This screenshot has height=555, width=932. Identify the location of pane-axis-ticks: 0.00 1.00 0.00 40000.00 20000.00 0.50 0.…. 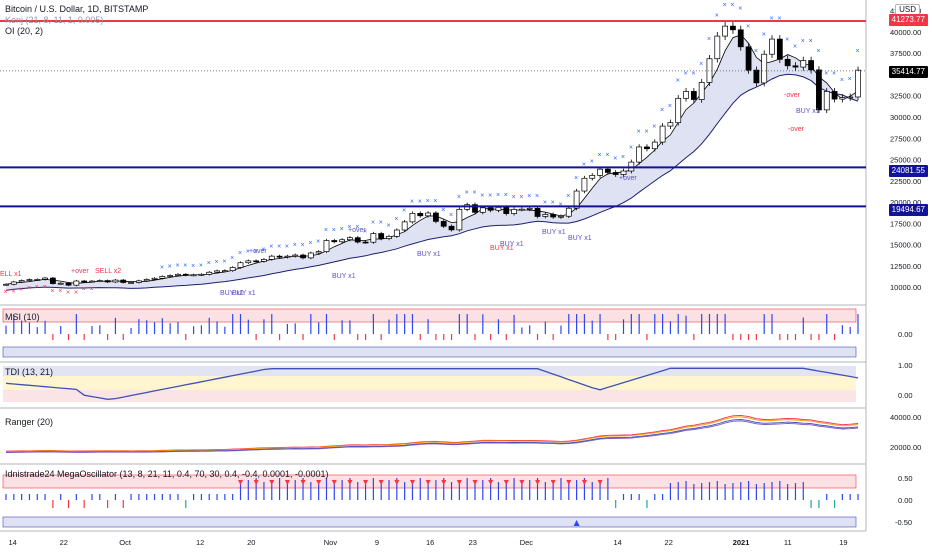
(905, 428).